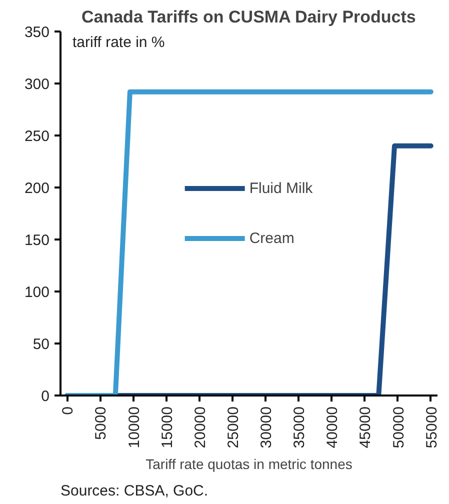 This screenshot has width=449, height=504. I want to click on y-tick-label: 200, so click(37, 188).